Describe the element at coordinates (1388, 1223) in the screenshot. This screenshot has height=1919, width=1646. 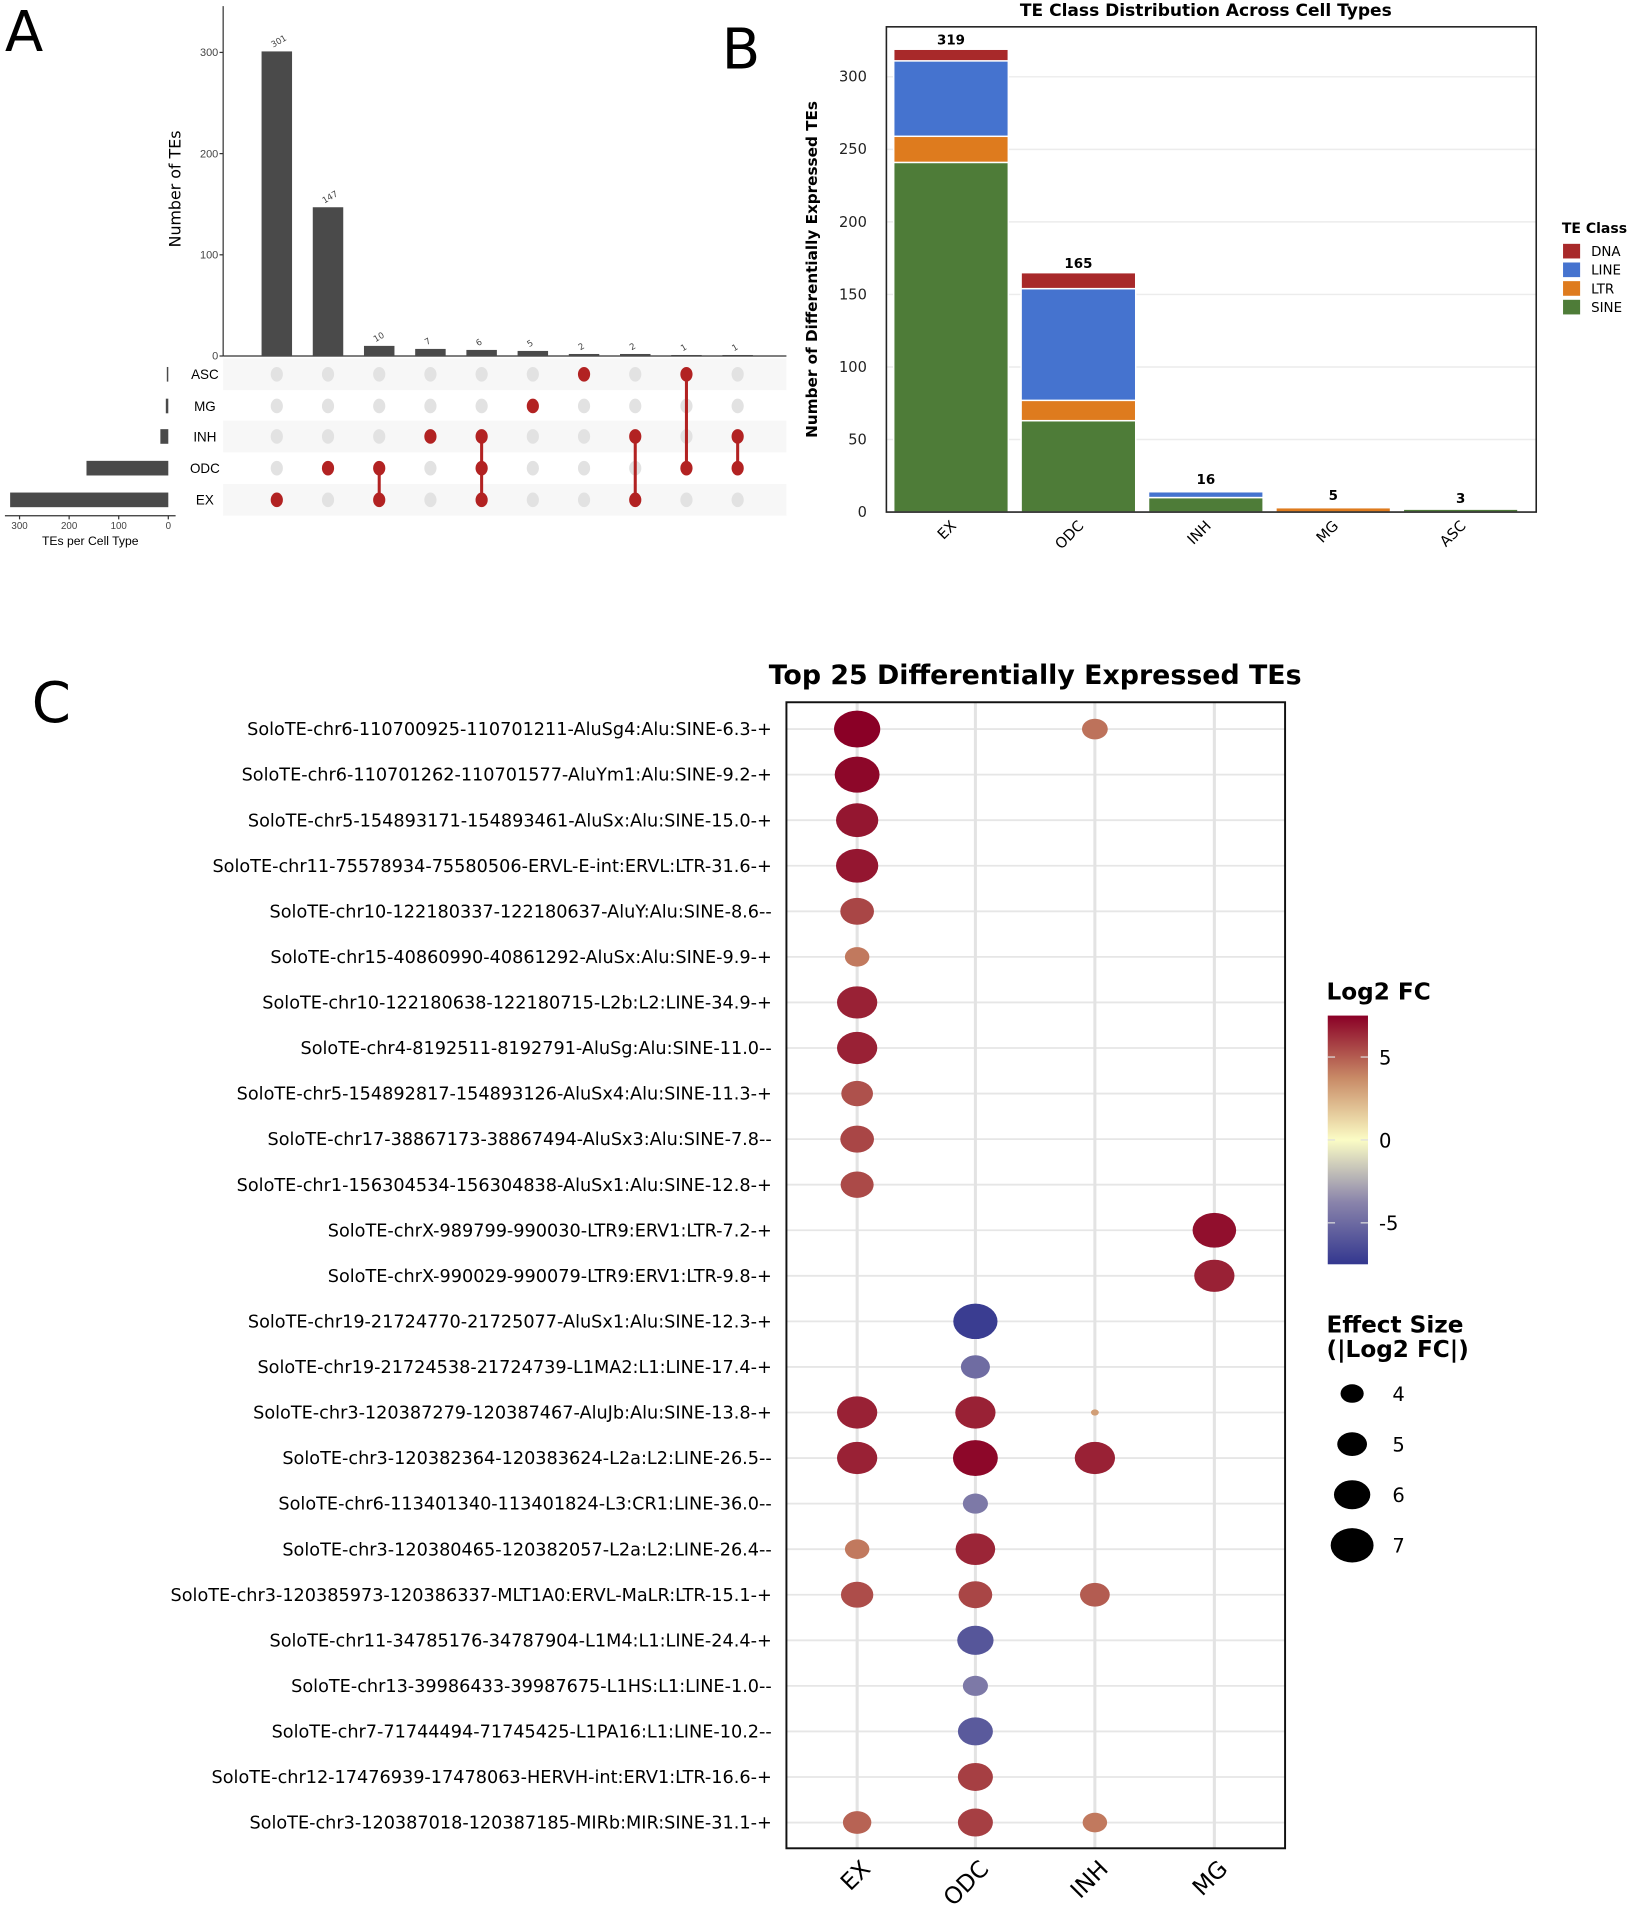
I see `colorbar-tick-label: -5` at that location.